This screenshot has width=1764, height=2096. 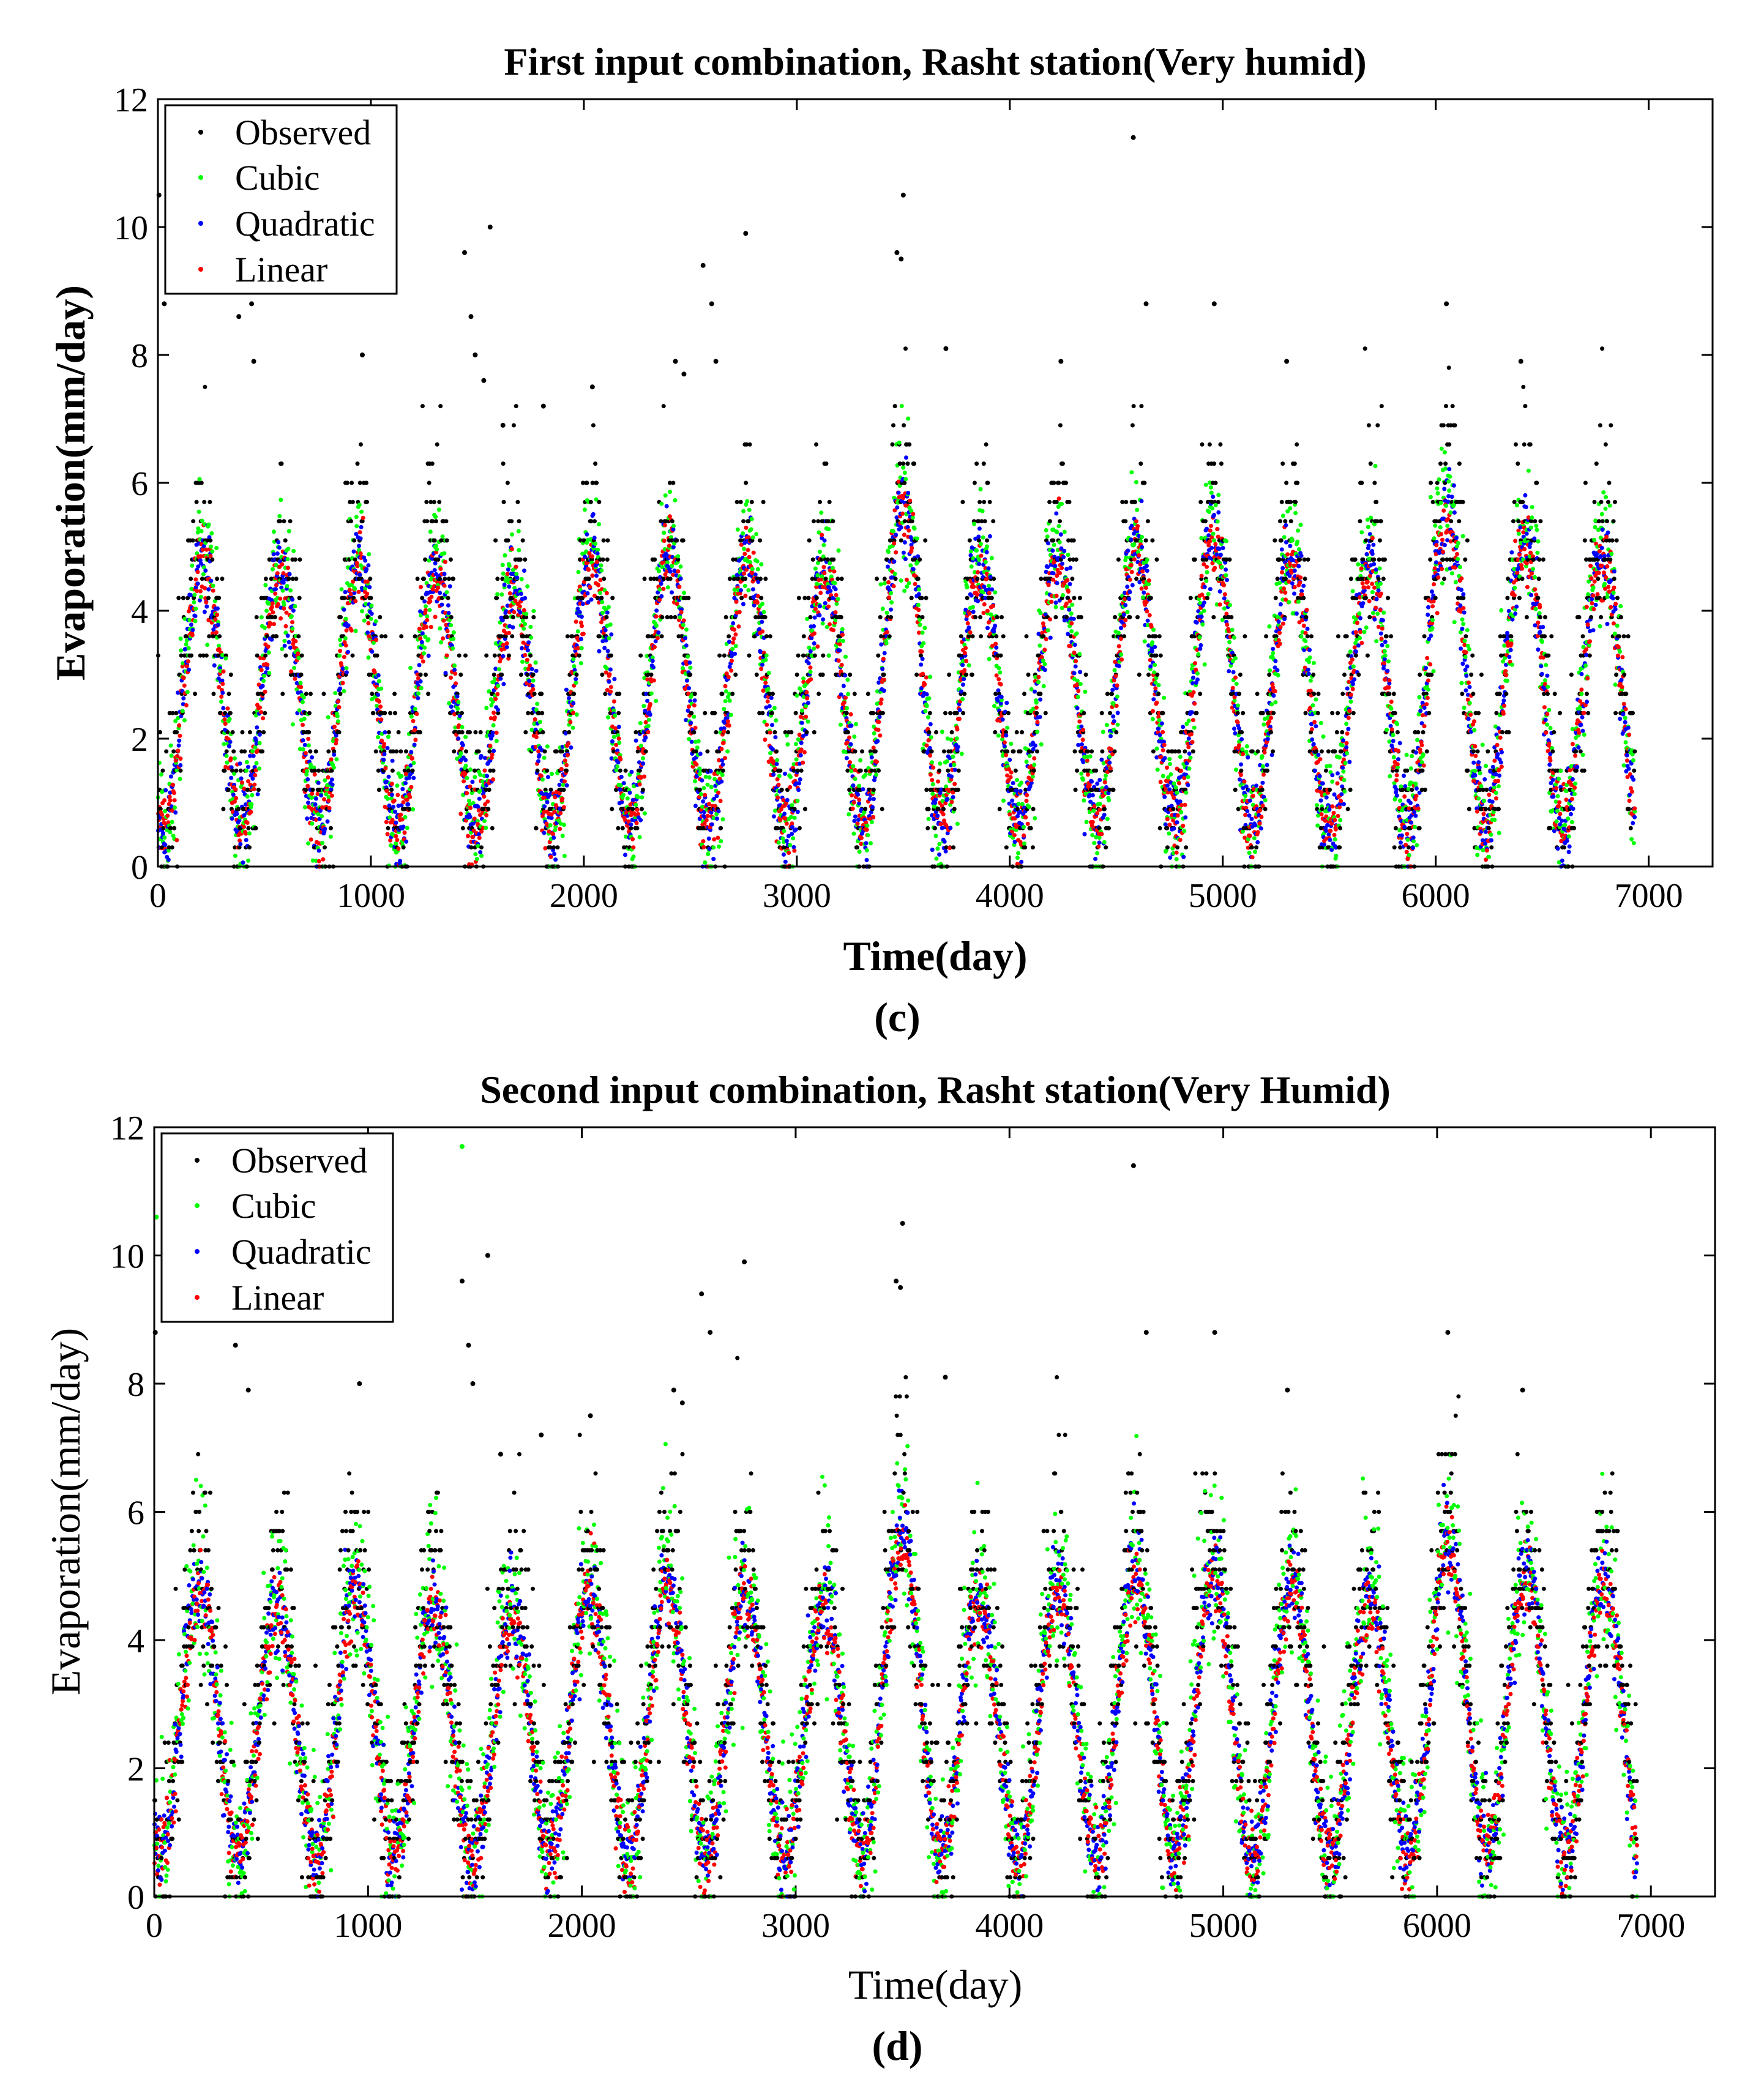 I want to click on y-tick-label: 2, so click(x=139, y=740).